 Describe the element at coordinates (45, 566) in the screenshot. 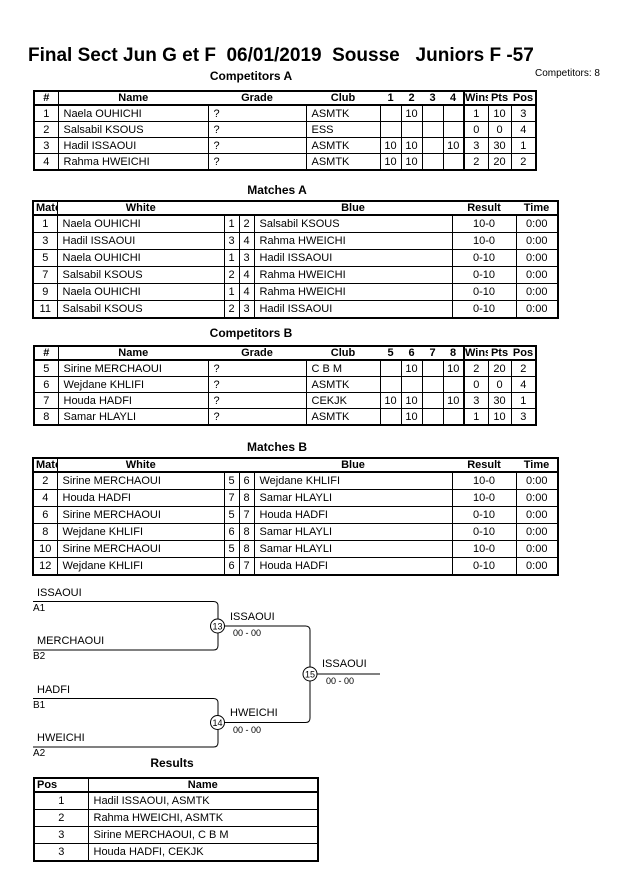

I see `cell-match: 12` at that location.